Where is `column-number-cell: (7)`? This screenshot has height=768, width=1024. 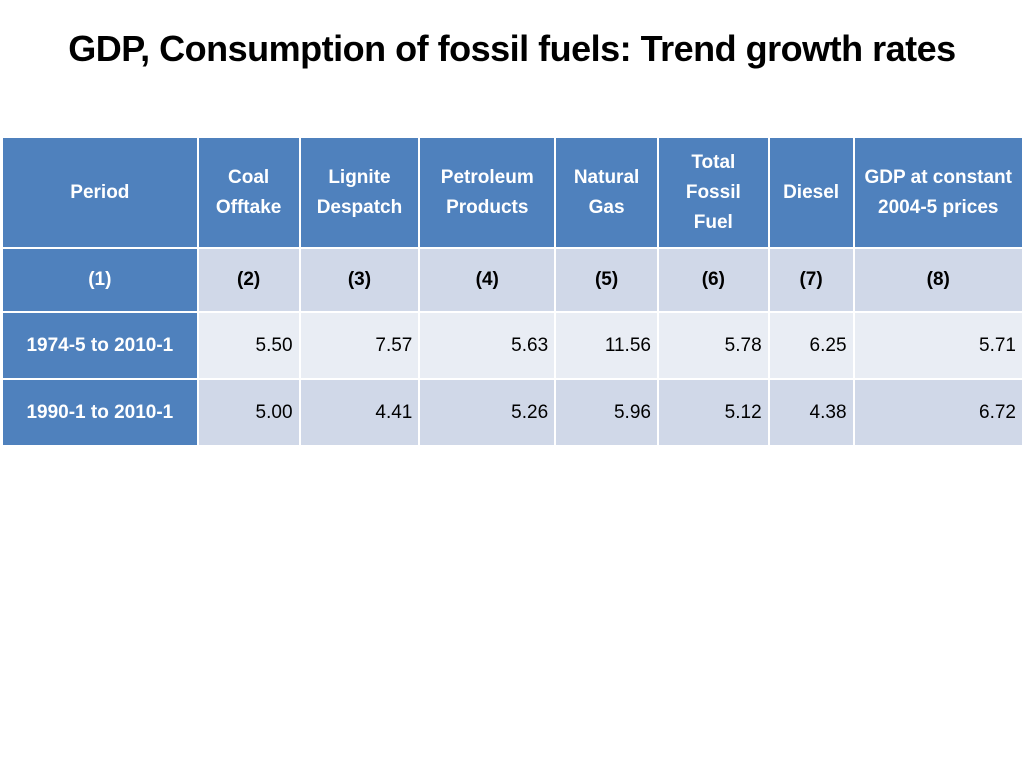 column-number-cell: (7) is located at coordinates (811, 280).